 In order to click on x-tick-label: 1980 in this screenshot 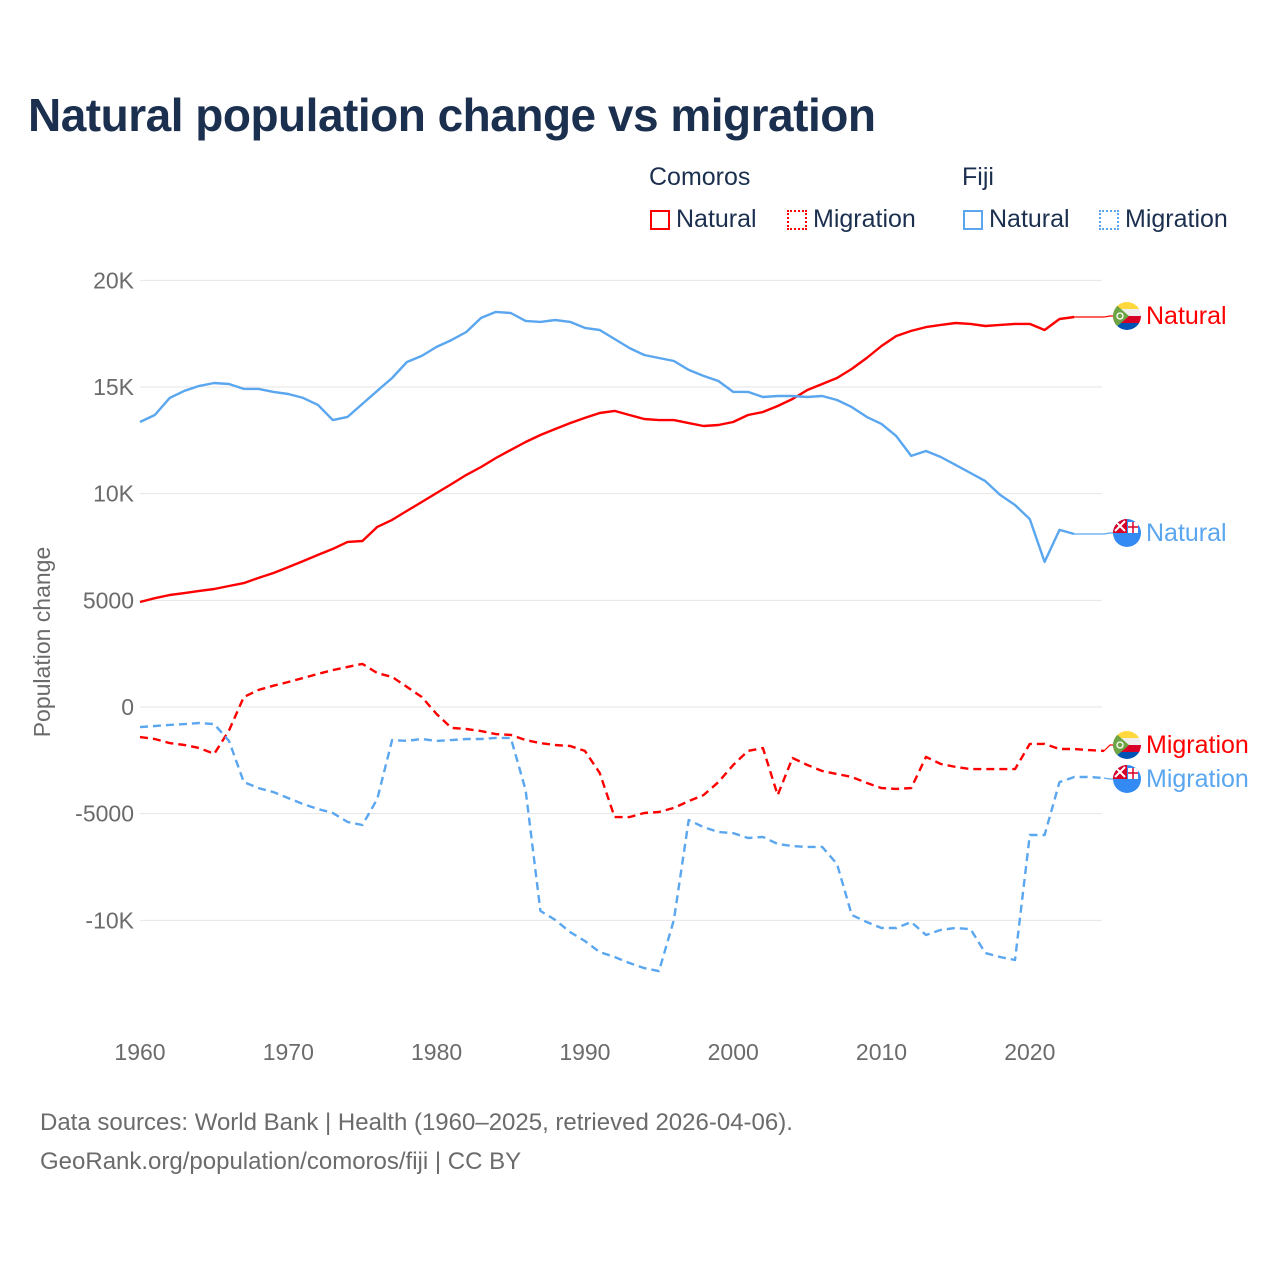, I will do `click(436, 1052)`.